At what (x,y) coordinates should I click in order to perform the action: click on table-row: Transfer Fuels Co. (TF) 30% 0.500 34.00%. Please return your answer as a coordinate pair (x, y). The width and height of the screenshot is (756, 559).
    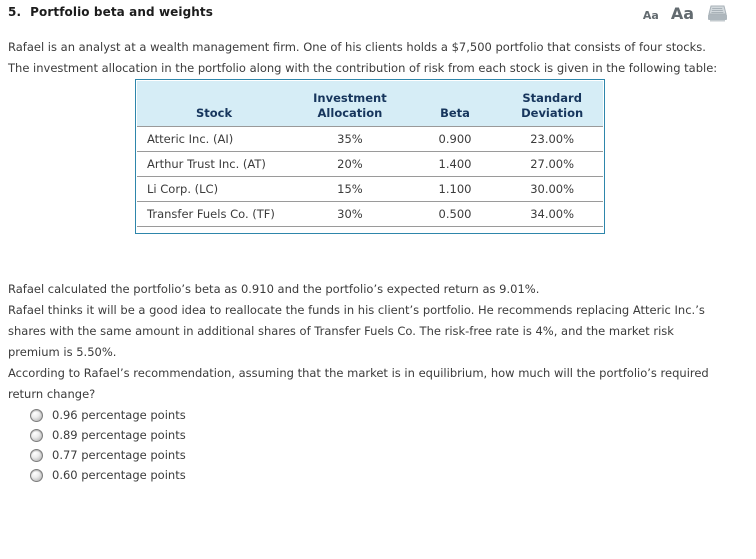
    Looking at the image, I should click on (370, 214).